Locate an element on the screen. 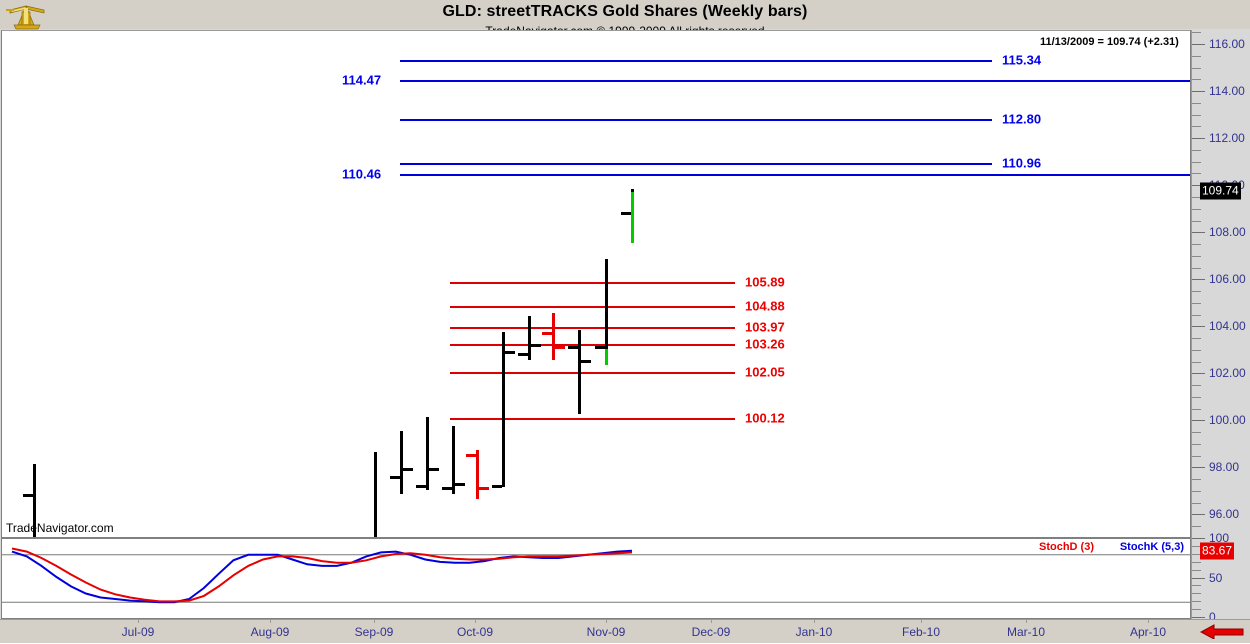 This screenshot has width=1250, height=644. y-axis-label: 116.00 is located at coordinates (1227, 44).